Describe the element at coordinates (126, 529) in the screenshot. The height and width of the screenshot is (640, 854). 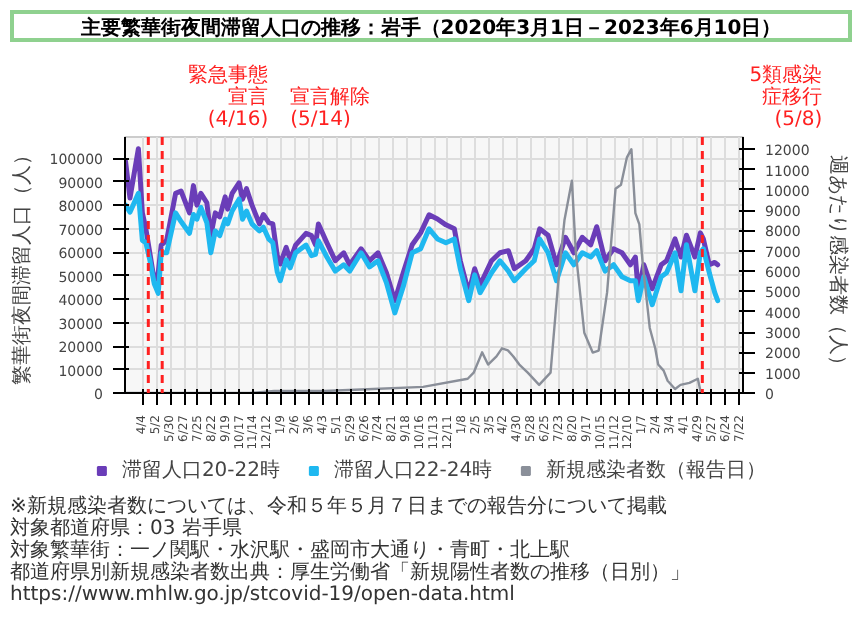
I see `text: 対象都道府県：03 岩手県` at that location.